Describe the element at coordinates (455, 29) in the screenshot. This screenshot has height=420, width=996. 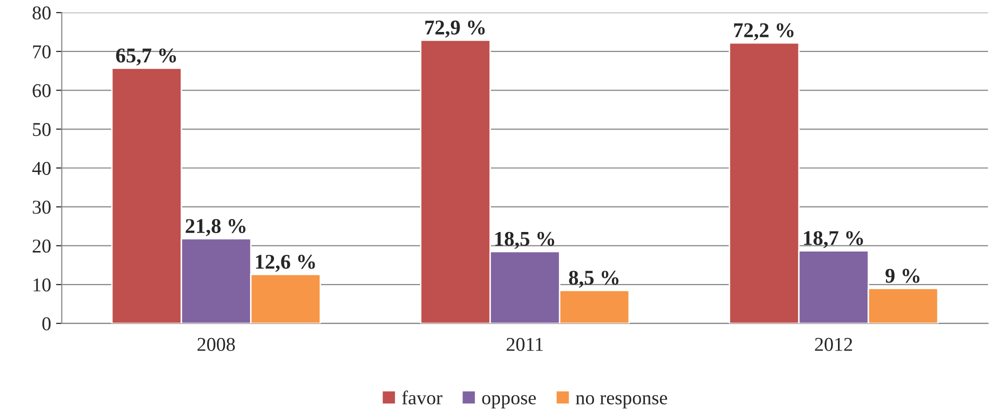
I see `data-label: 72,9 %` at that location.